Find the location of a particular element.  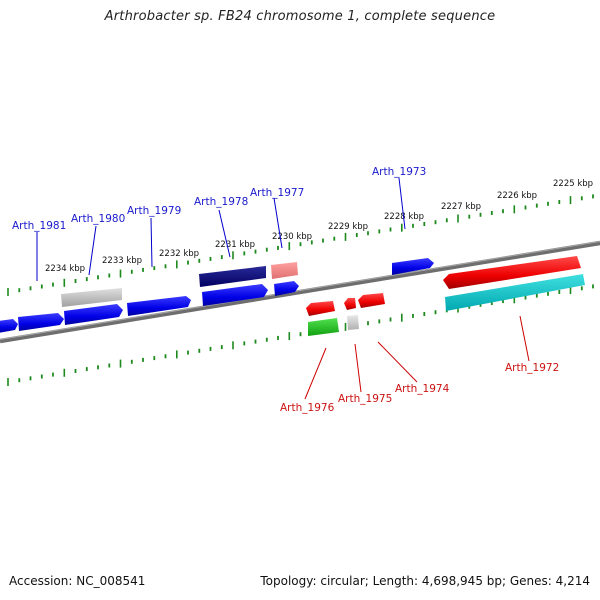

gene-label-arth-1976: Arth_1976 is located at coordinates (307, 408).